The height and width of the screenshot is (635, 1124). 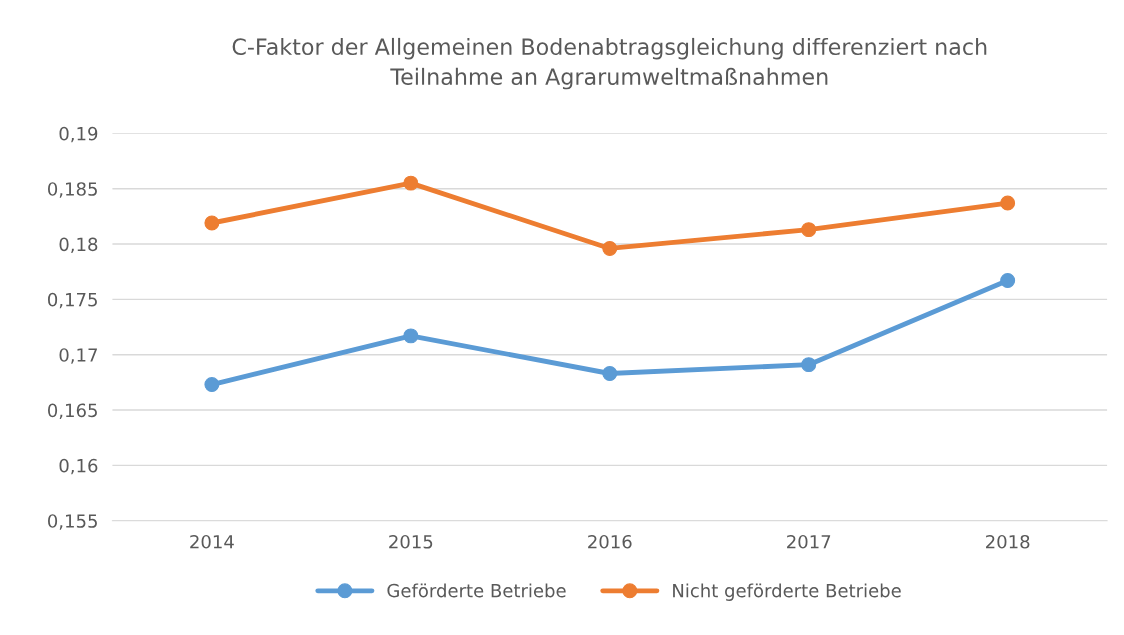 I want to click on x-tick-label: 2016, so click(x=610, y=541).